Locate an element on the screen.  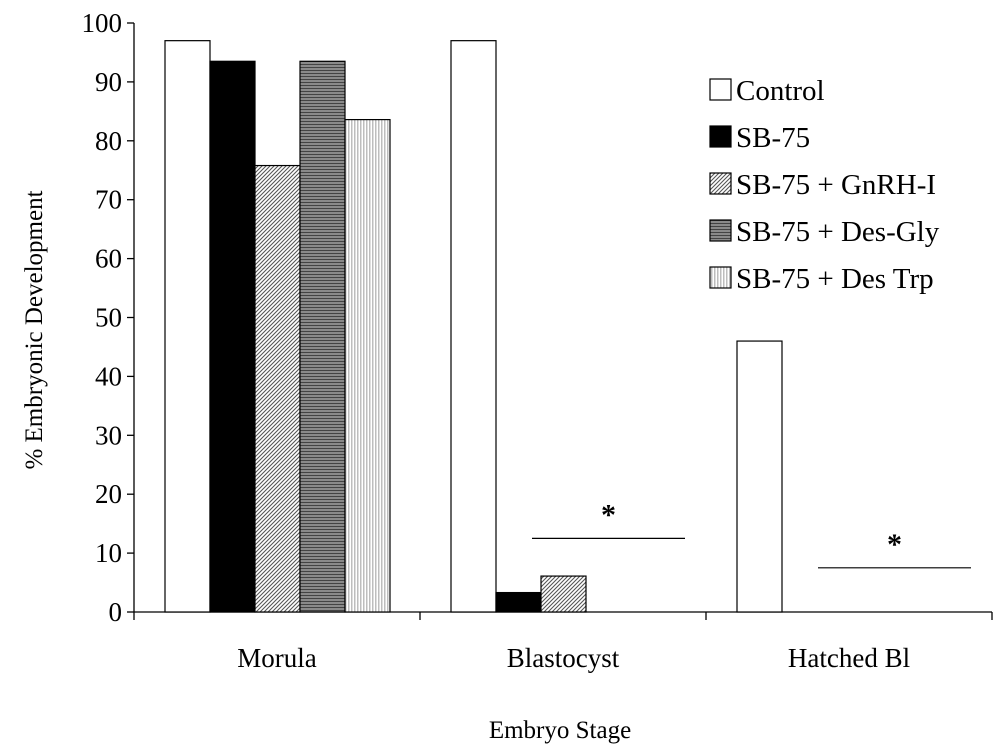
y-tick-label: 50 is located at coordinates (108, 318).